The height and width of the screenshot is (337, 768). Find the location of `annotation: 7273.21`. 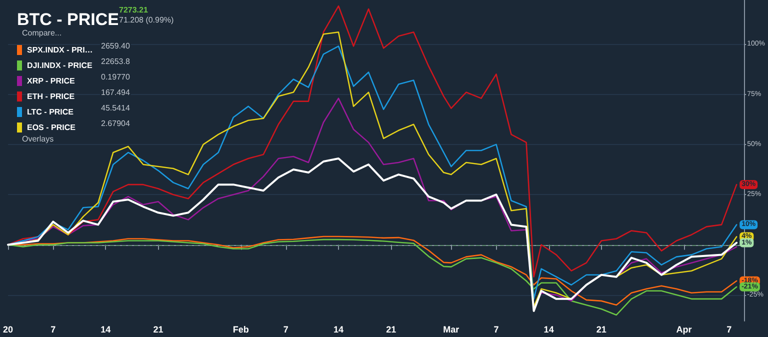

annotation: 7273.21 is located at coordinates (133, 10).